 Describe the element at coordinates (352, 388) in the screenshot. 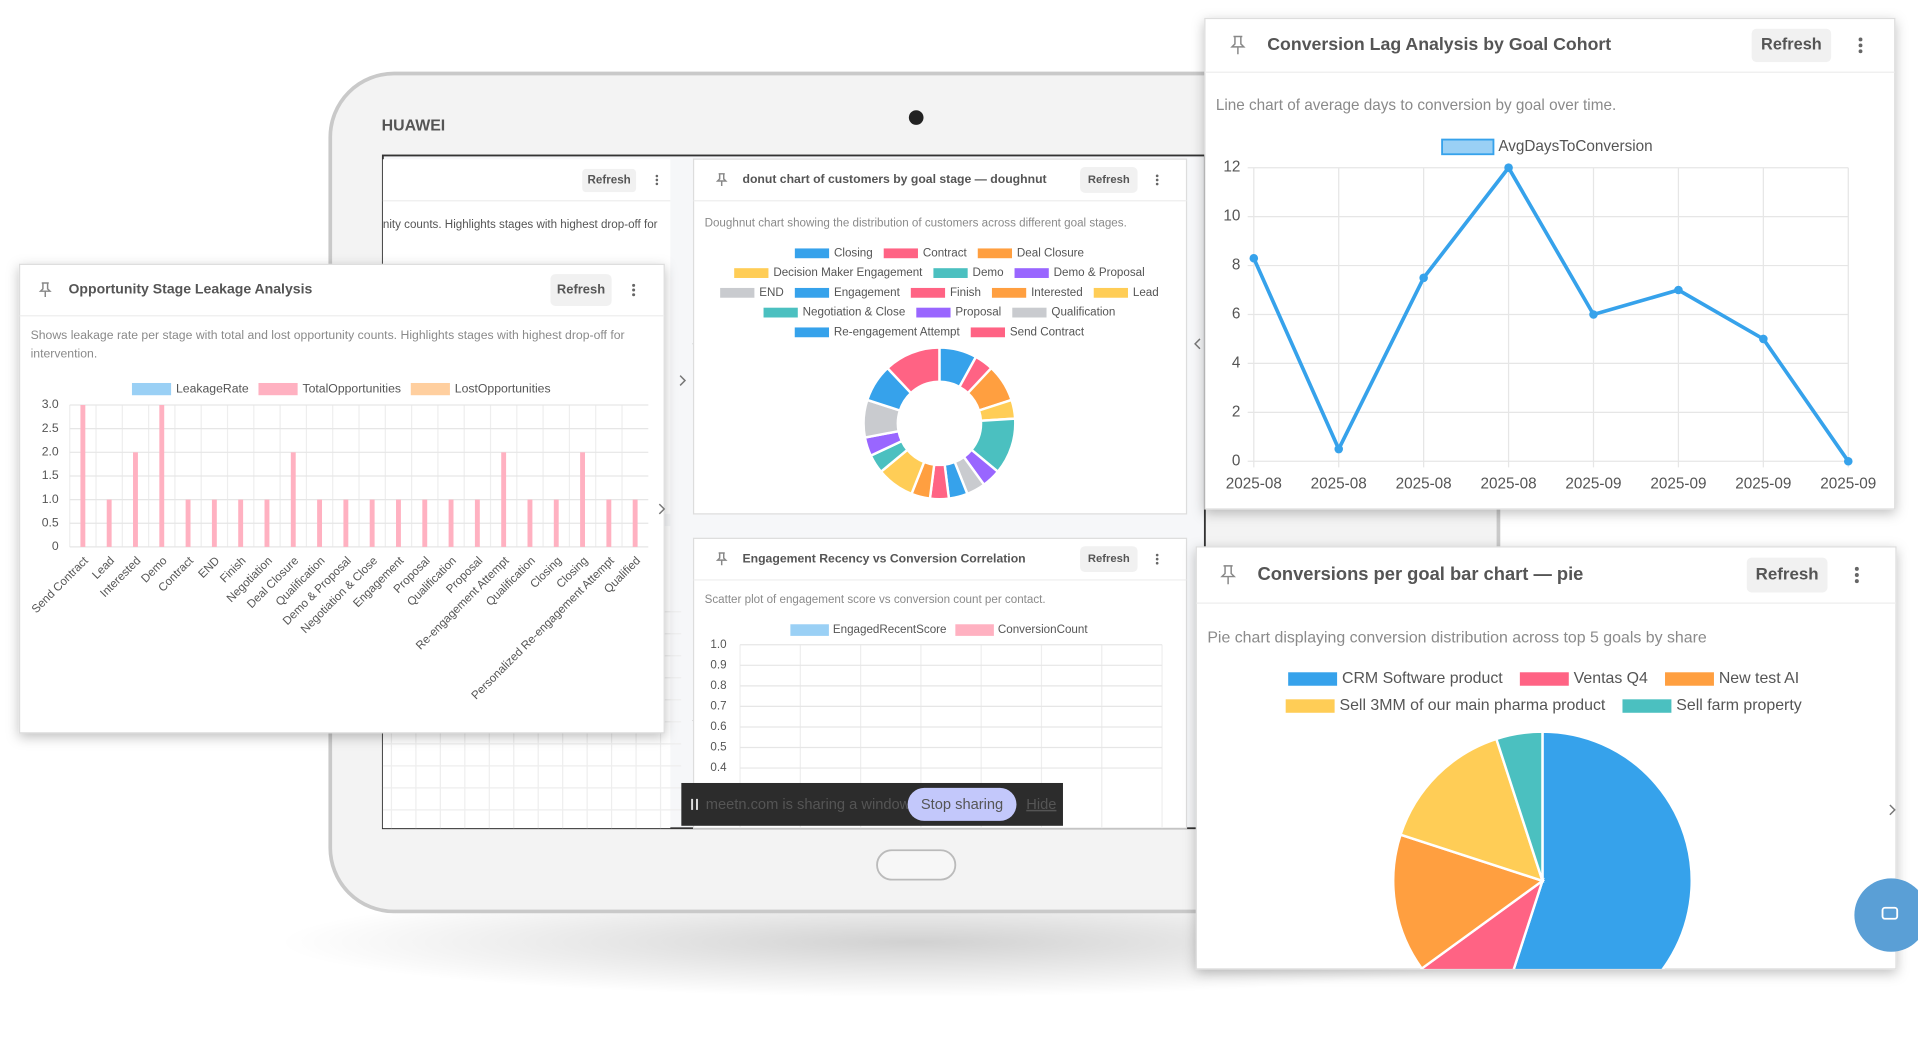

I see `legend-label: TotalOpportunities` at that location.